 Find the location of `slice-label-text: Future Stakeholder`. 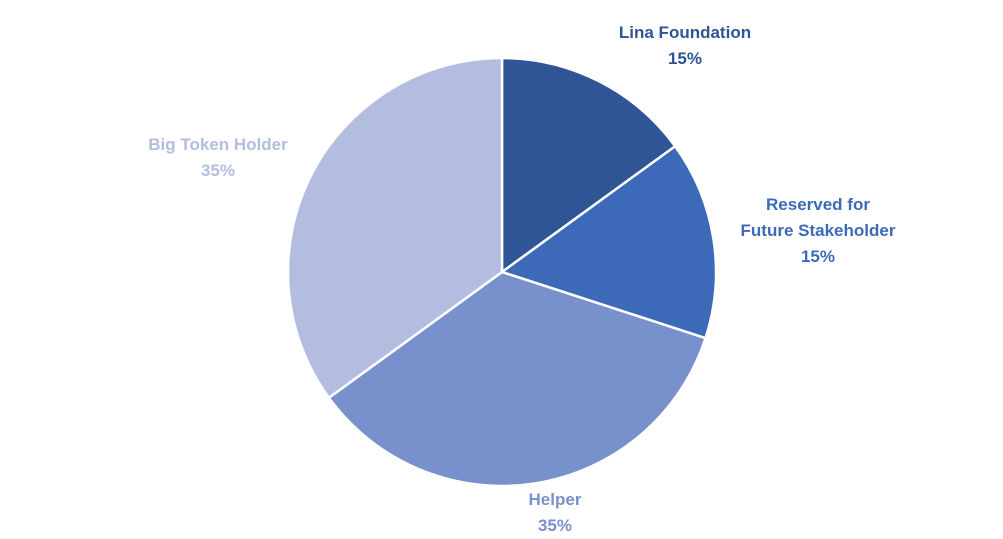

slice-label-text: Future Stakeholder is located at coordinates (818, 230).